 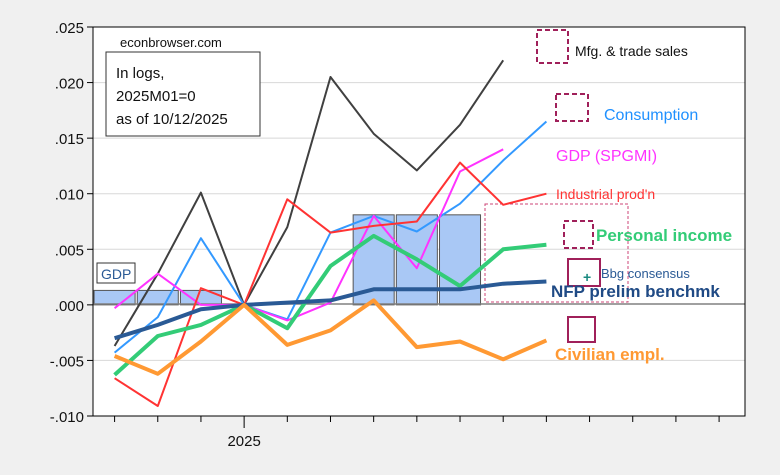 What do you see at coordinates (69, 139) in the screenshot?
I see `y-tick-label: .015` at bounding box center [69, 139].